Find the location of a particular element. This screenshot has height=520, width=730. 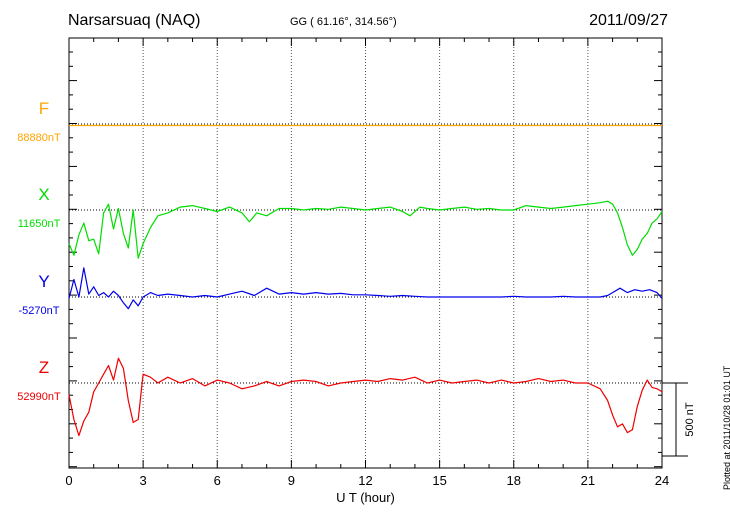

x-tick-label: 3 is located at coordinates (143, 480).